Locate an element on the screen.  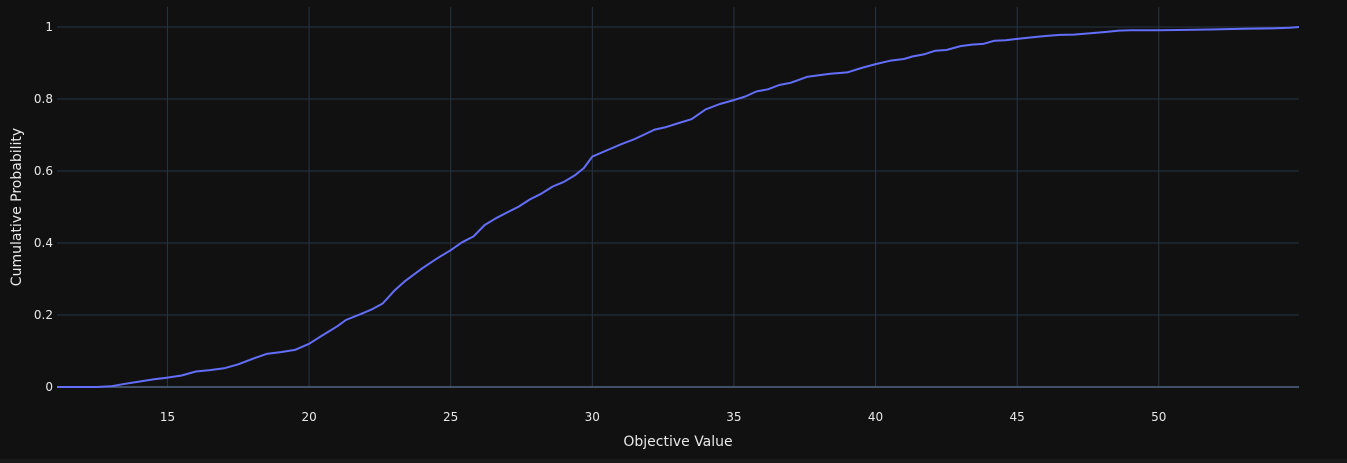
y-tick-label: 0.8 is located at coordinates (43, 99).